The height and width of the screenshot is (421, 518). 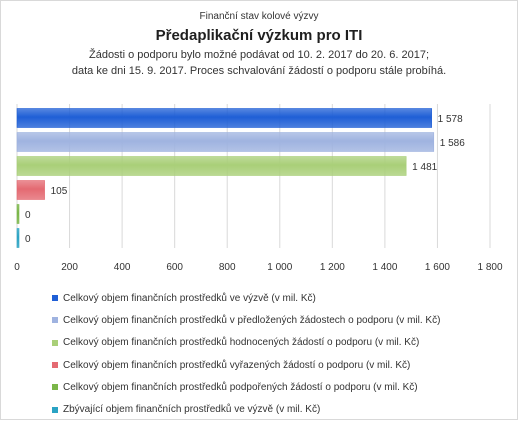 I want to click on chart-supertitle: Finanční stav kolové výzvy, so click(x=259, y=16).